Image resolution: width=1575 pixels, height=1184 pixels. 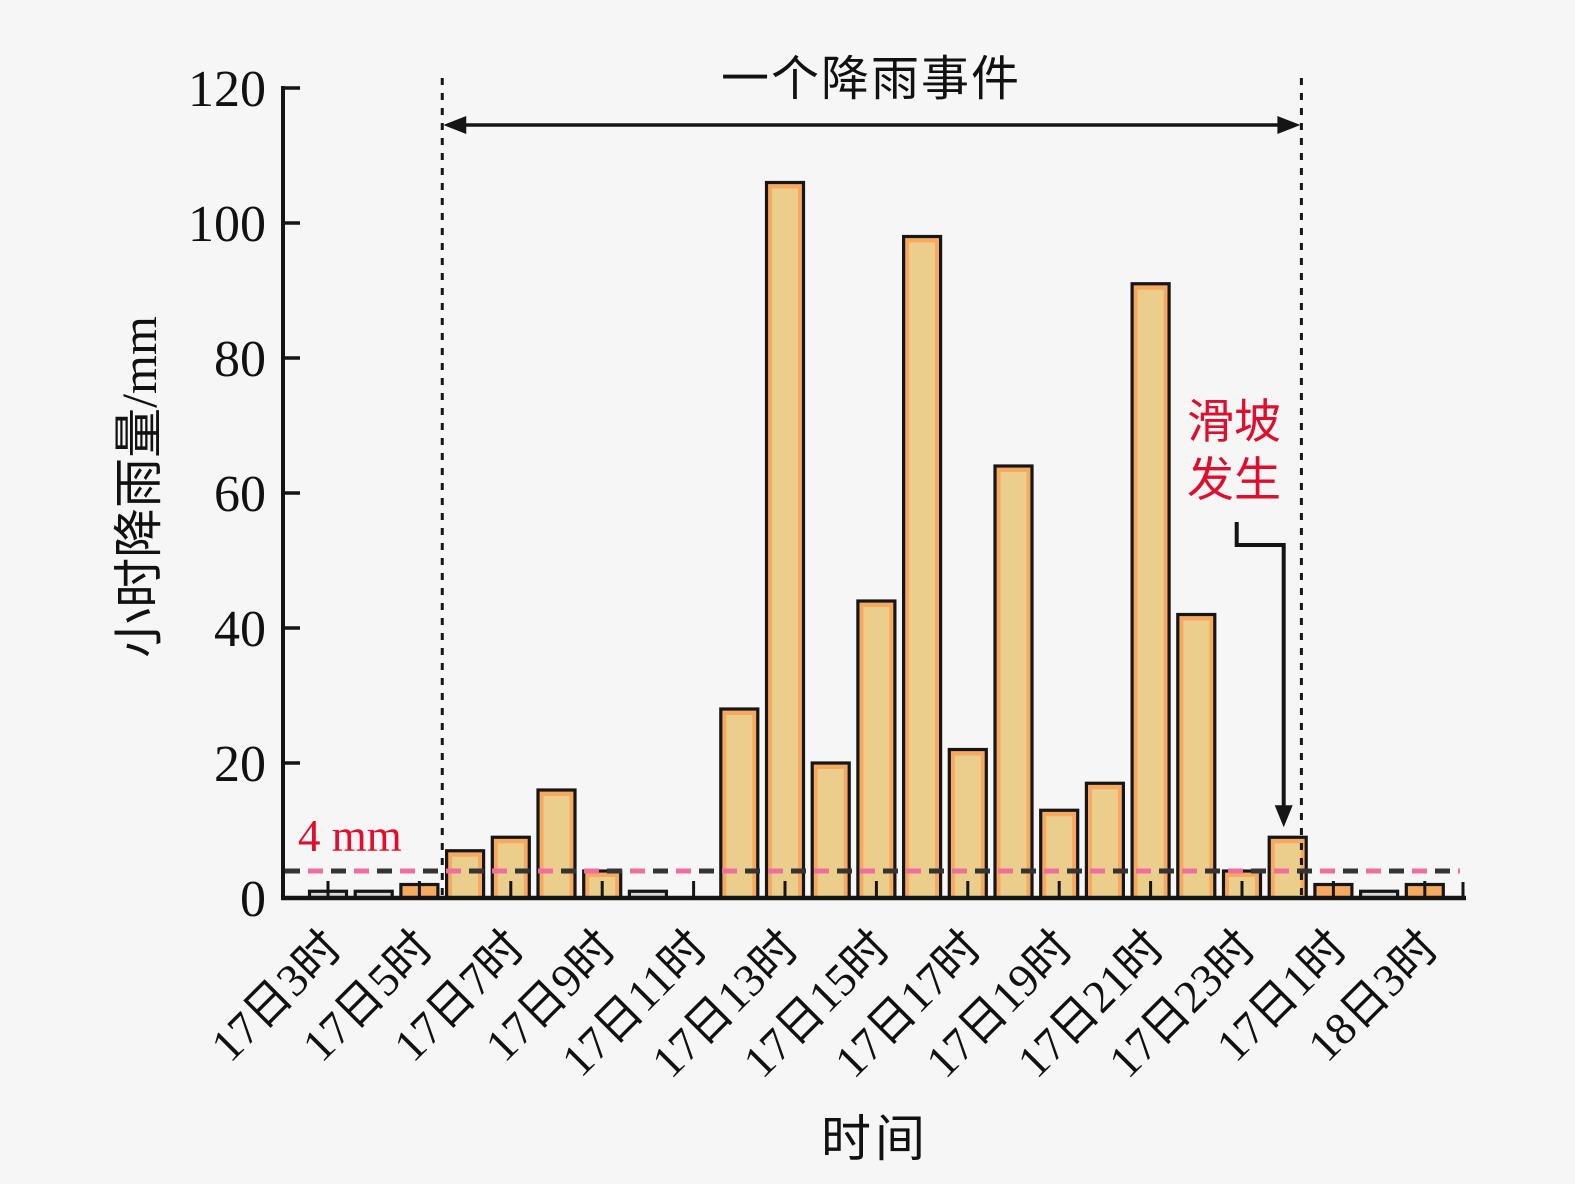 What do you see at coordinates (240, 764) in the screenshot?
I see `y-tick-label-20: 20` at bounding box center [240, 764].